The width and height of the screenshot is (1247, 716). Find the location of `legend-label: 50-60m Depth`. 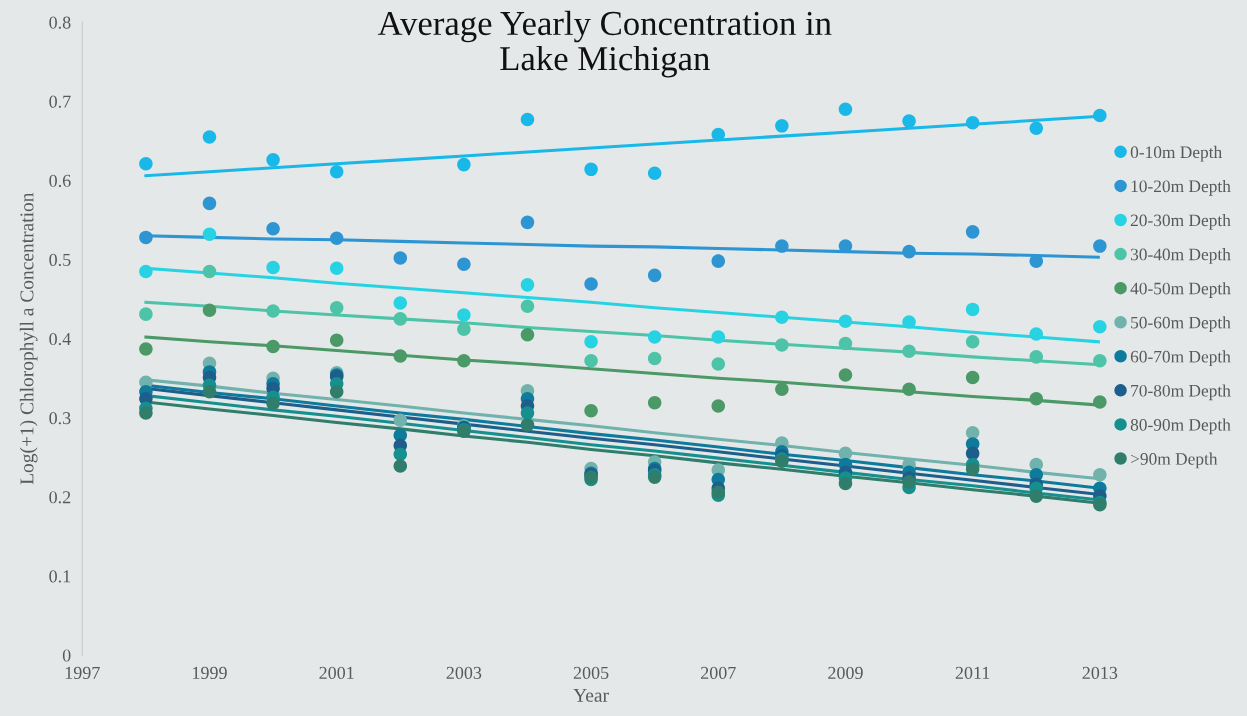

legend-label: 50-60m Depth is located at coordinates (1181, 324).